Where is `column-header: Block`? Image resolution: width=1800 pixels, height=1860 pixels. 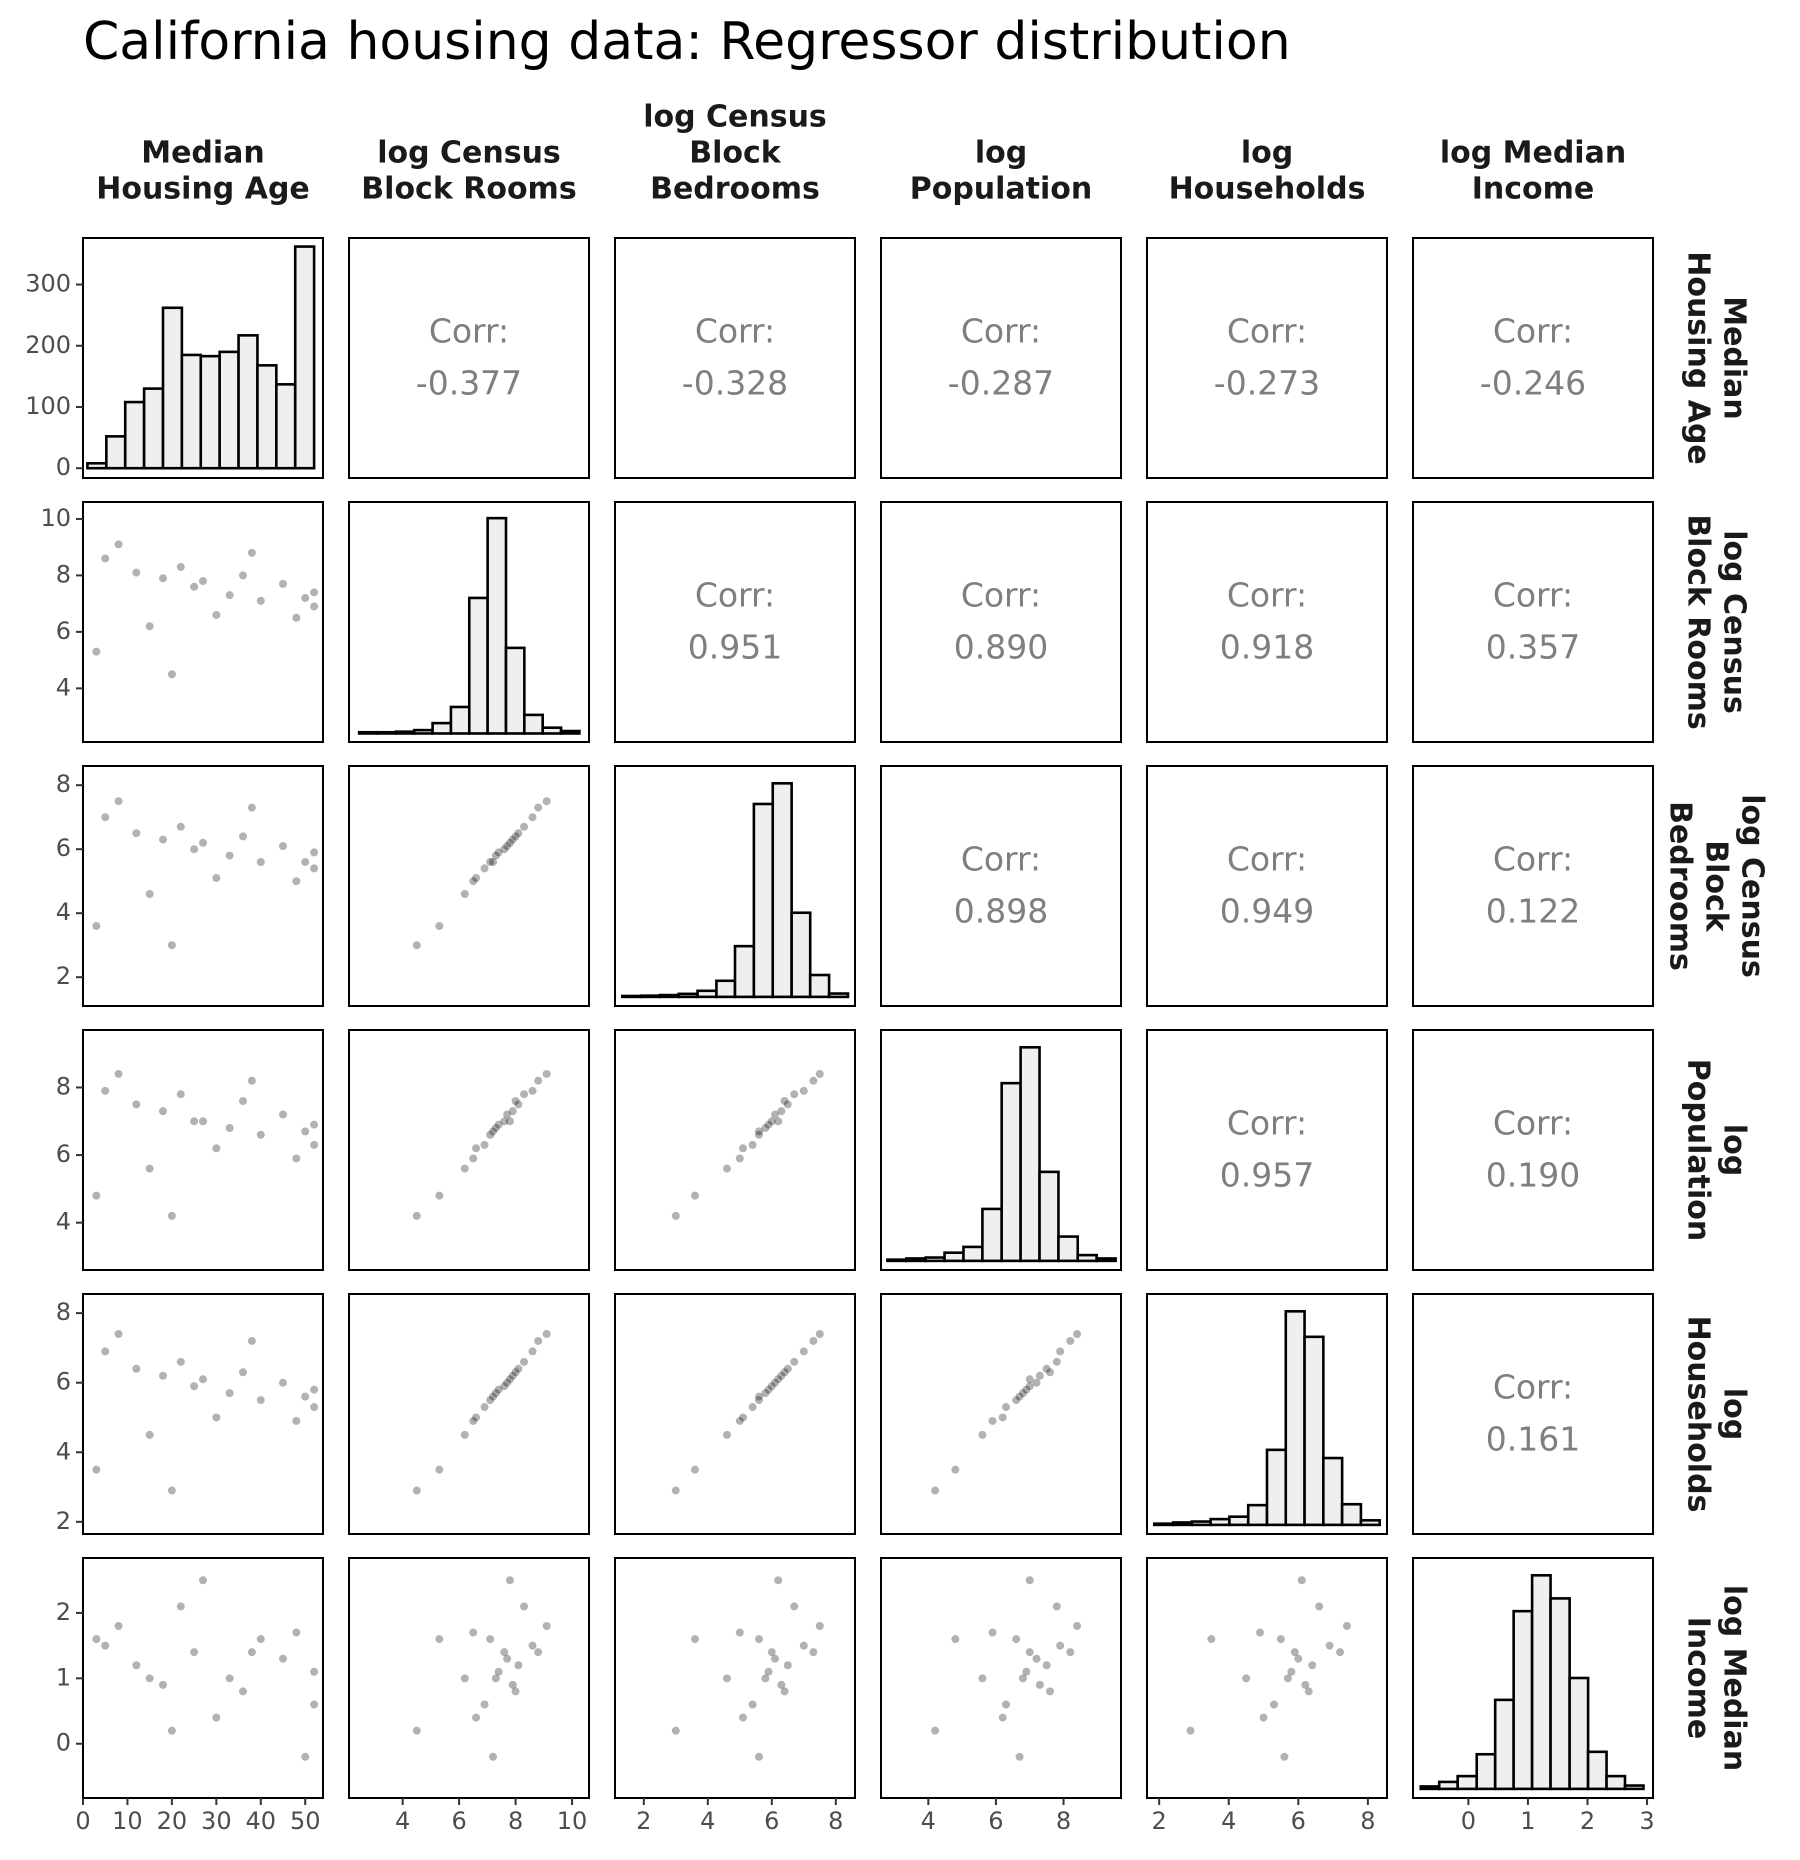 column-header: Block is located at coordinates (735, 153).